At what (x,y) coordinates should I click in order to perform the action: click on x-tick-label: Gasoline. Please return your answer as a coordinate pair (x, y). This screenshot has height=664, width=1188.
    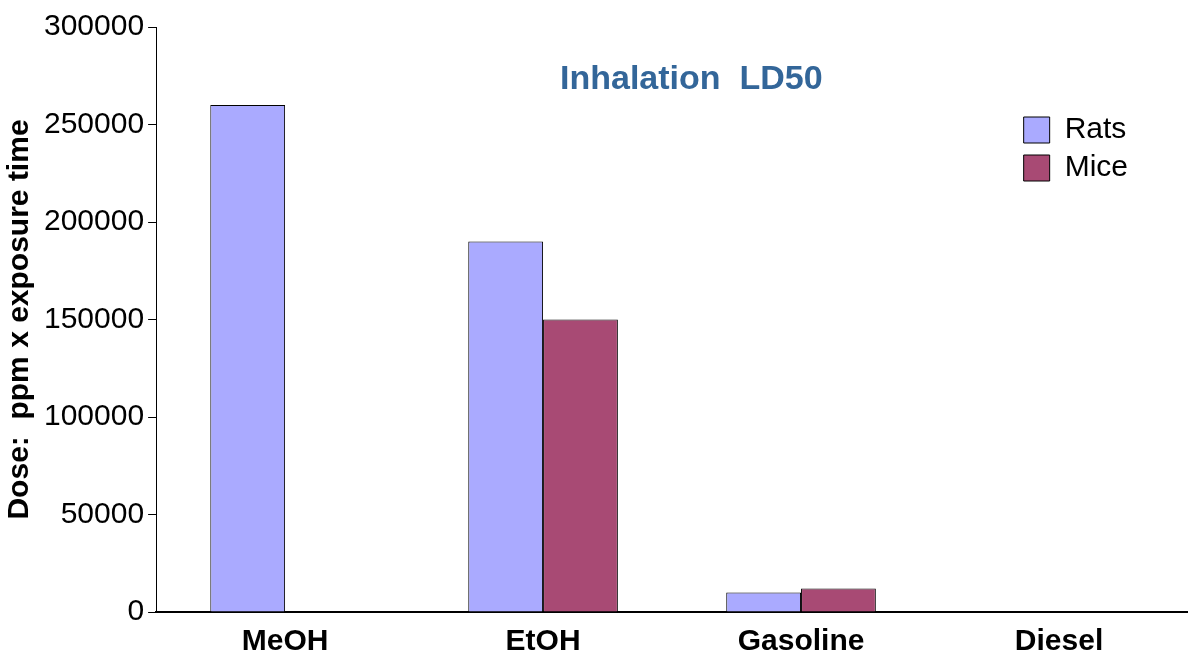
    Looking at the image, I should click on (801, 640).